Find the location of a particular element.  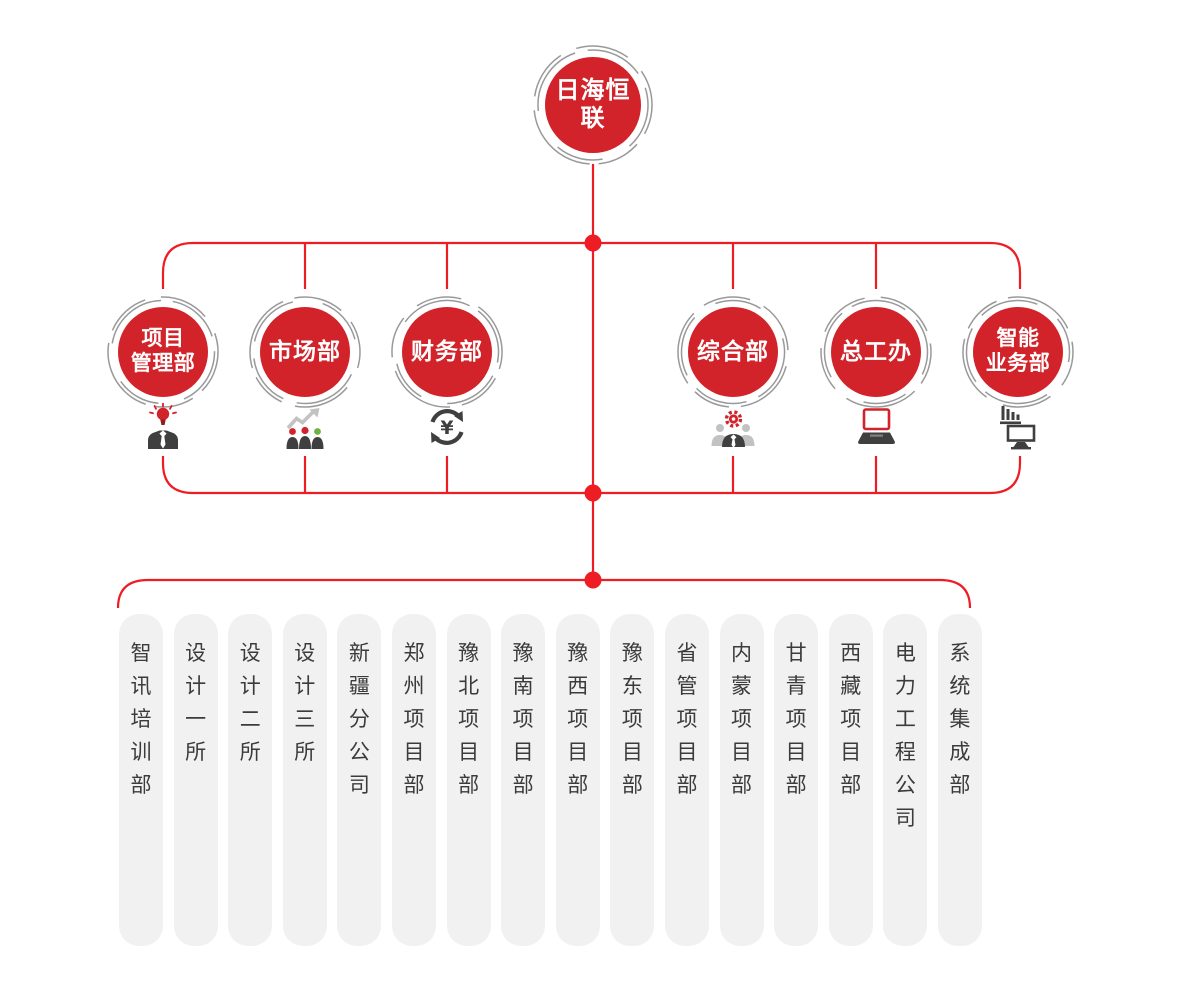

node-project-management-dept: 项目 管理部 is located at coordinates (163, 372).